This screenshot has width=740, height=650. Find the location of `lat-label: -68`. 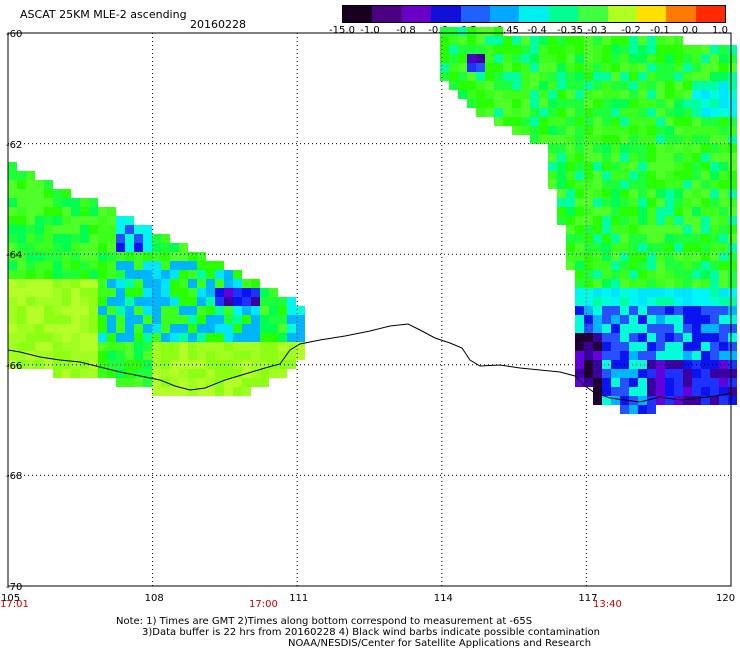

lat-label: -68 is located at coordinates (14, 477).